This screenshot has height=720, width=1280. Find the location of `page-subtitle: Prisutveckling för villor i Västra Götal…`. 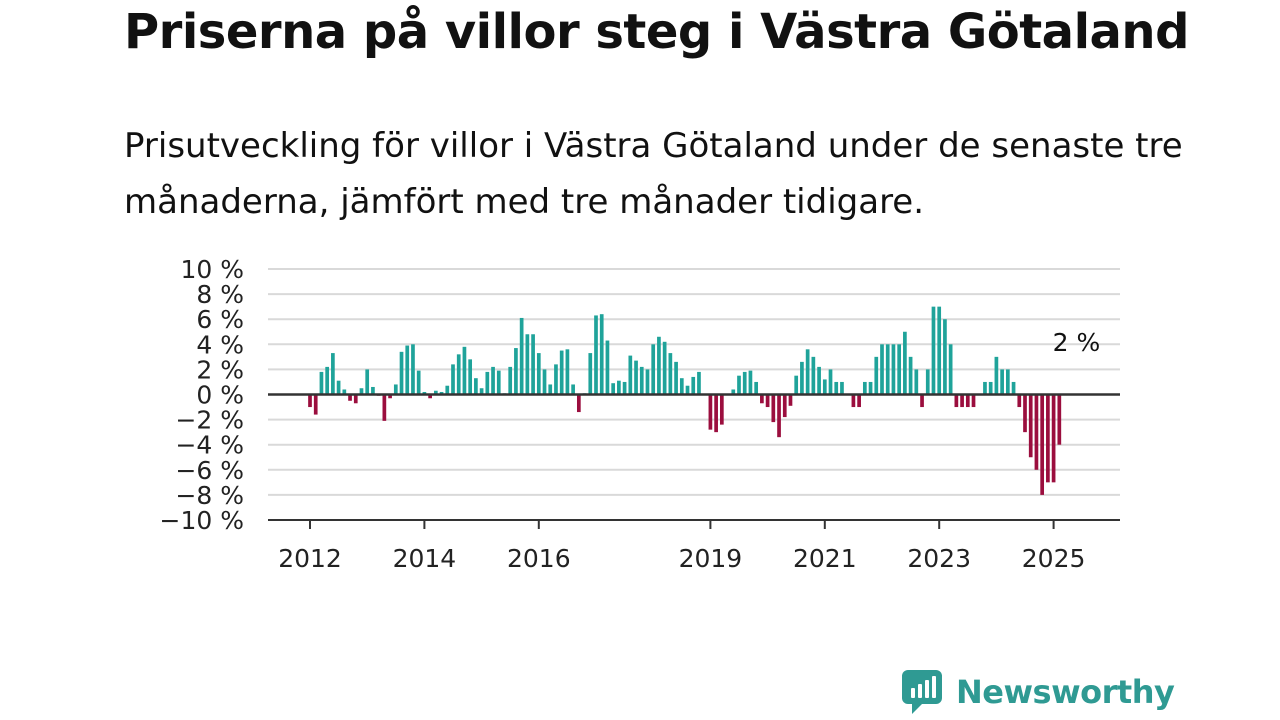

page-subtitle: Prisutveckling för villor i Västra Götal… is located at coordinates (653, 174).